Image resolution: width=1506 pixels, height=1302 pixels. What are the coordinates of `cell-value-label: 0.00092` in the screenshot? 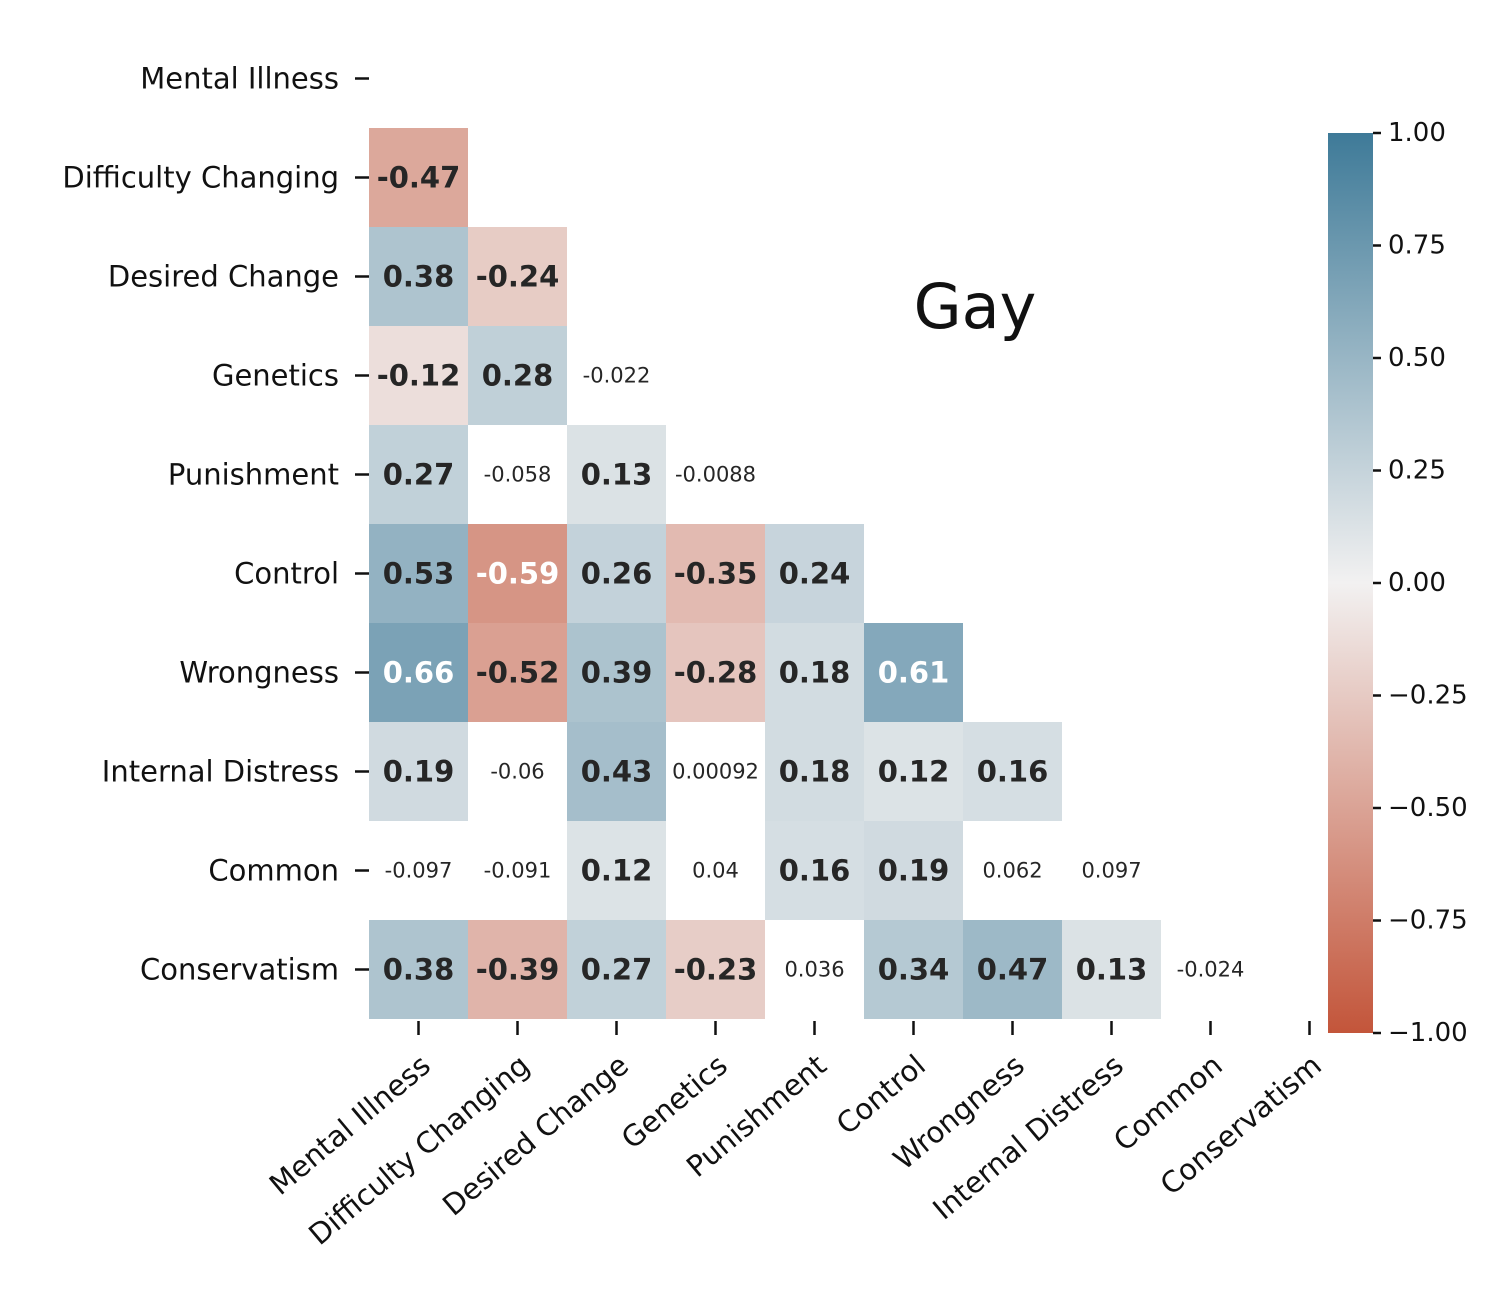 It's located at (715, 772).